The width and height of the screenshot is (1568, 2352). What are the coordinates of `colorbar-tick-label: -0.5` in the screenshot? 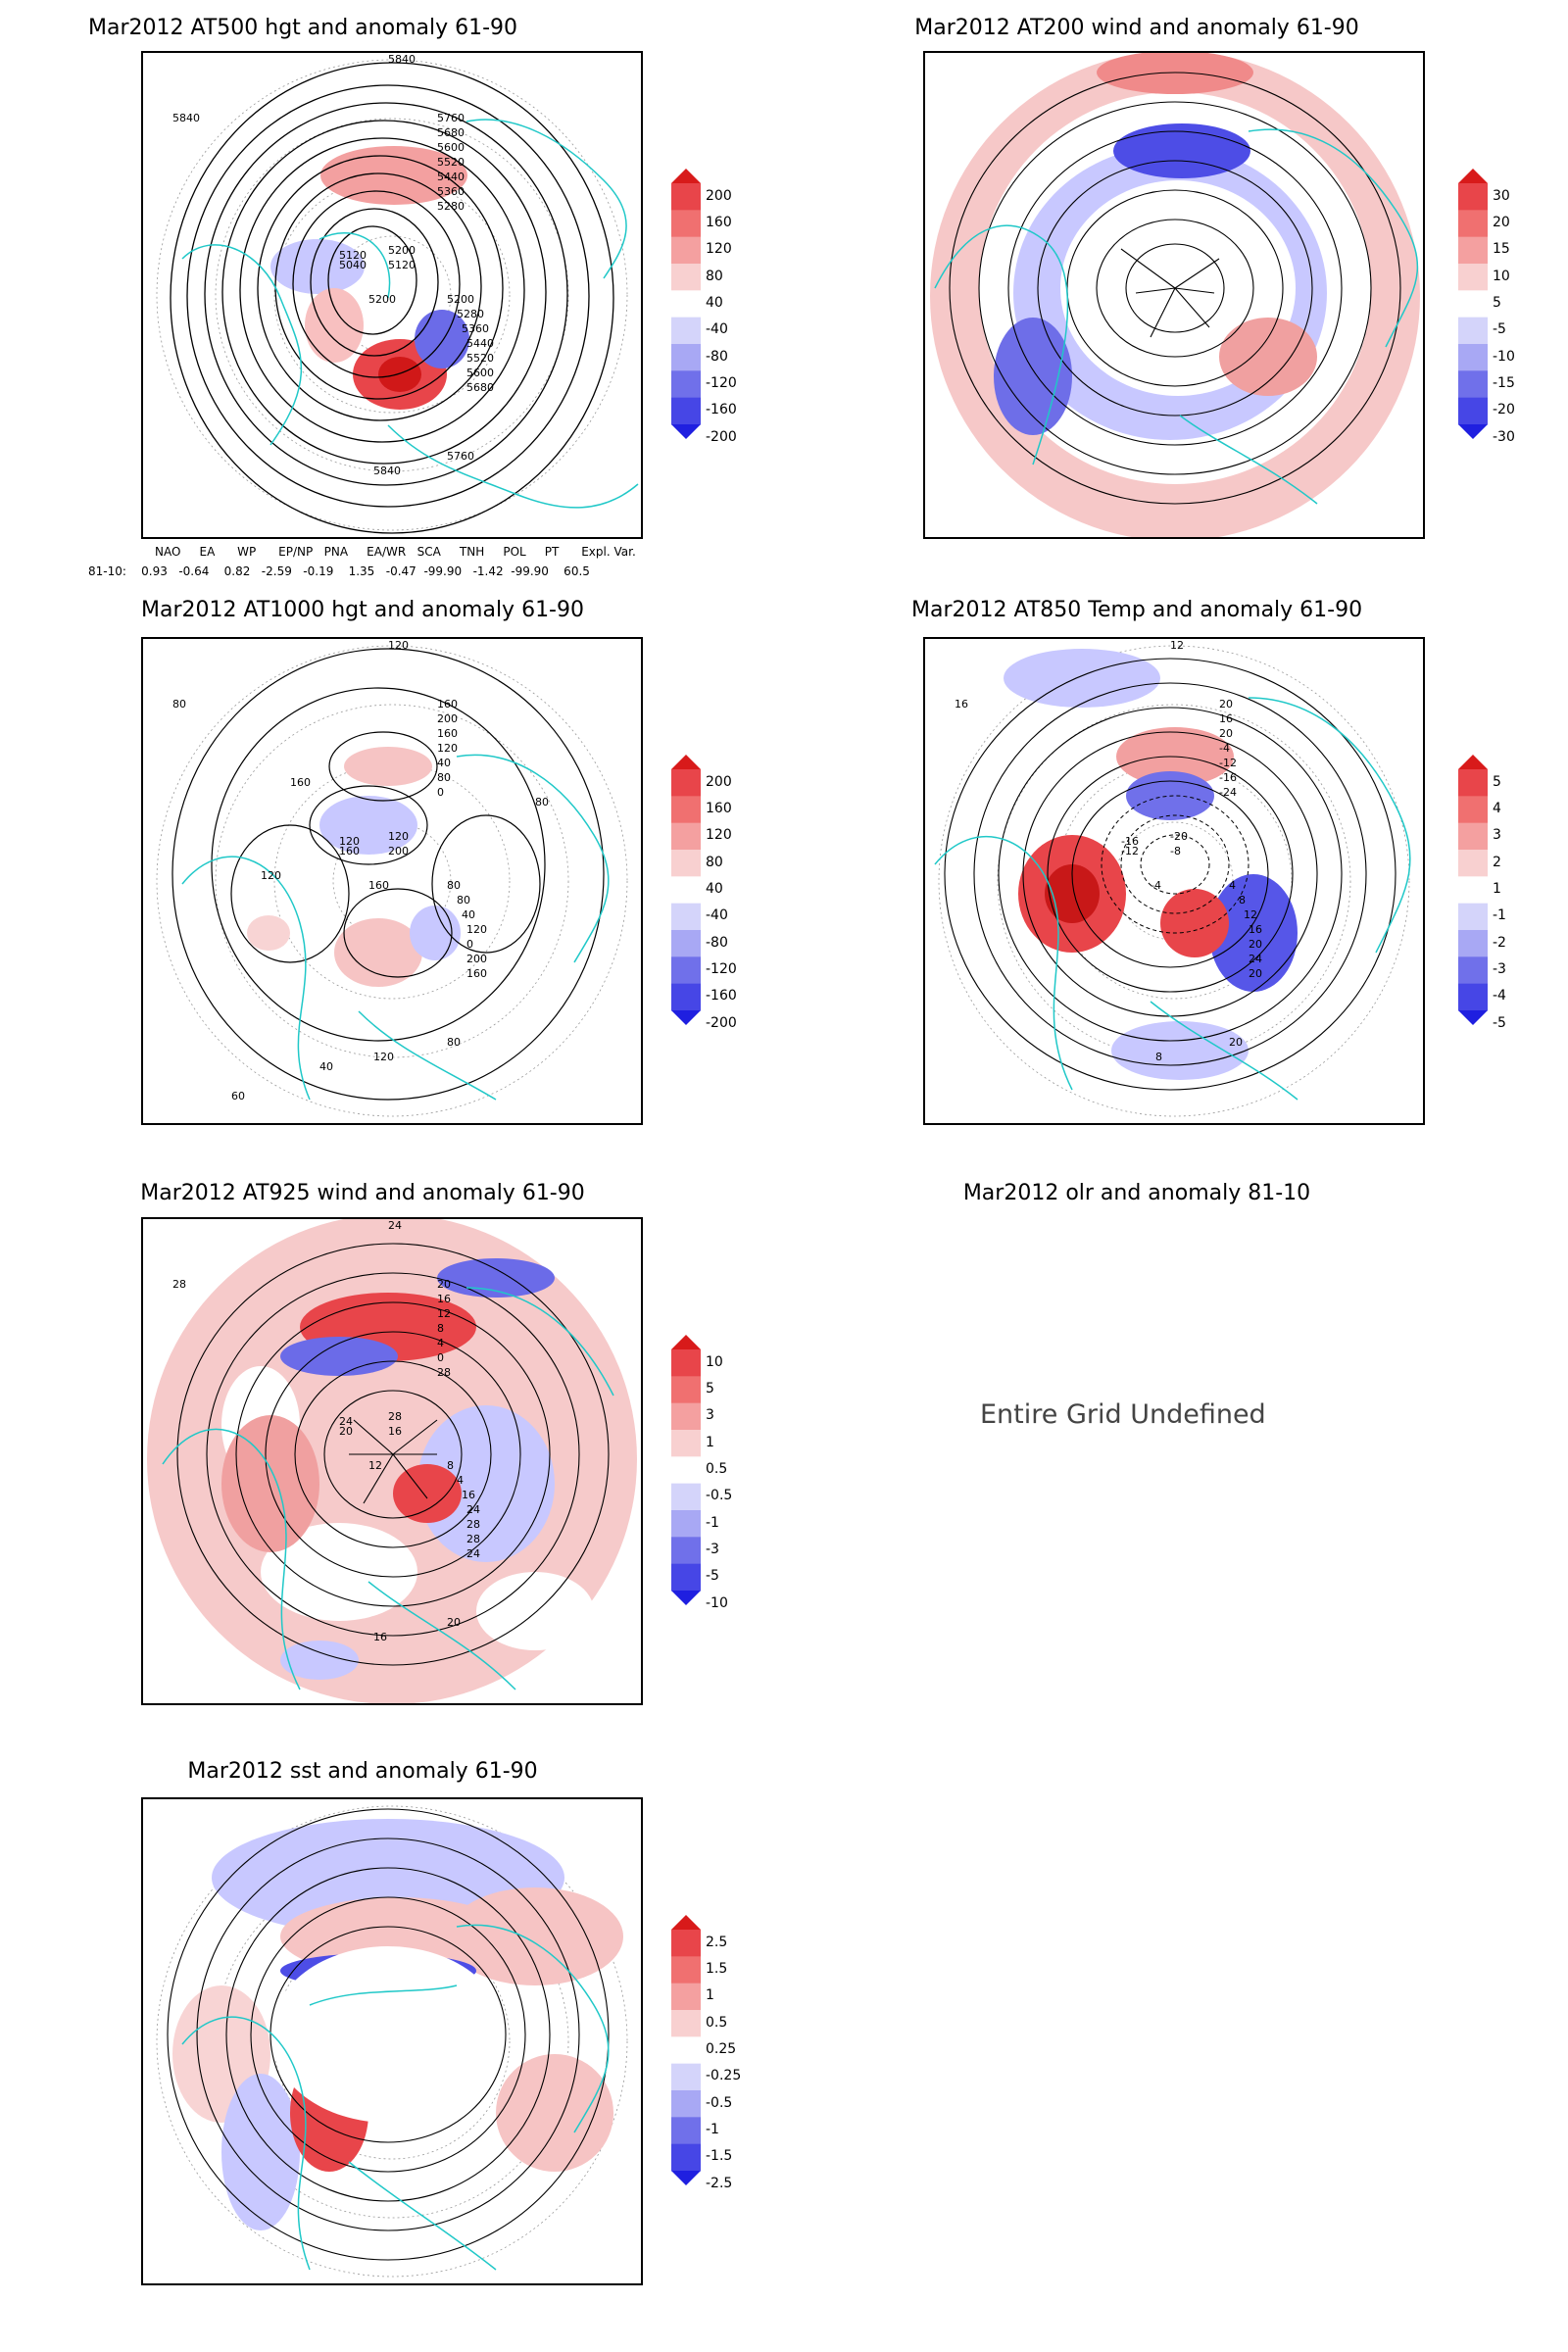 It's located at (720, 2102).